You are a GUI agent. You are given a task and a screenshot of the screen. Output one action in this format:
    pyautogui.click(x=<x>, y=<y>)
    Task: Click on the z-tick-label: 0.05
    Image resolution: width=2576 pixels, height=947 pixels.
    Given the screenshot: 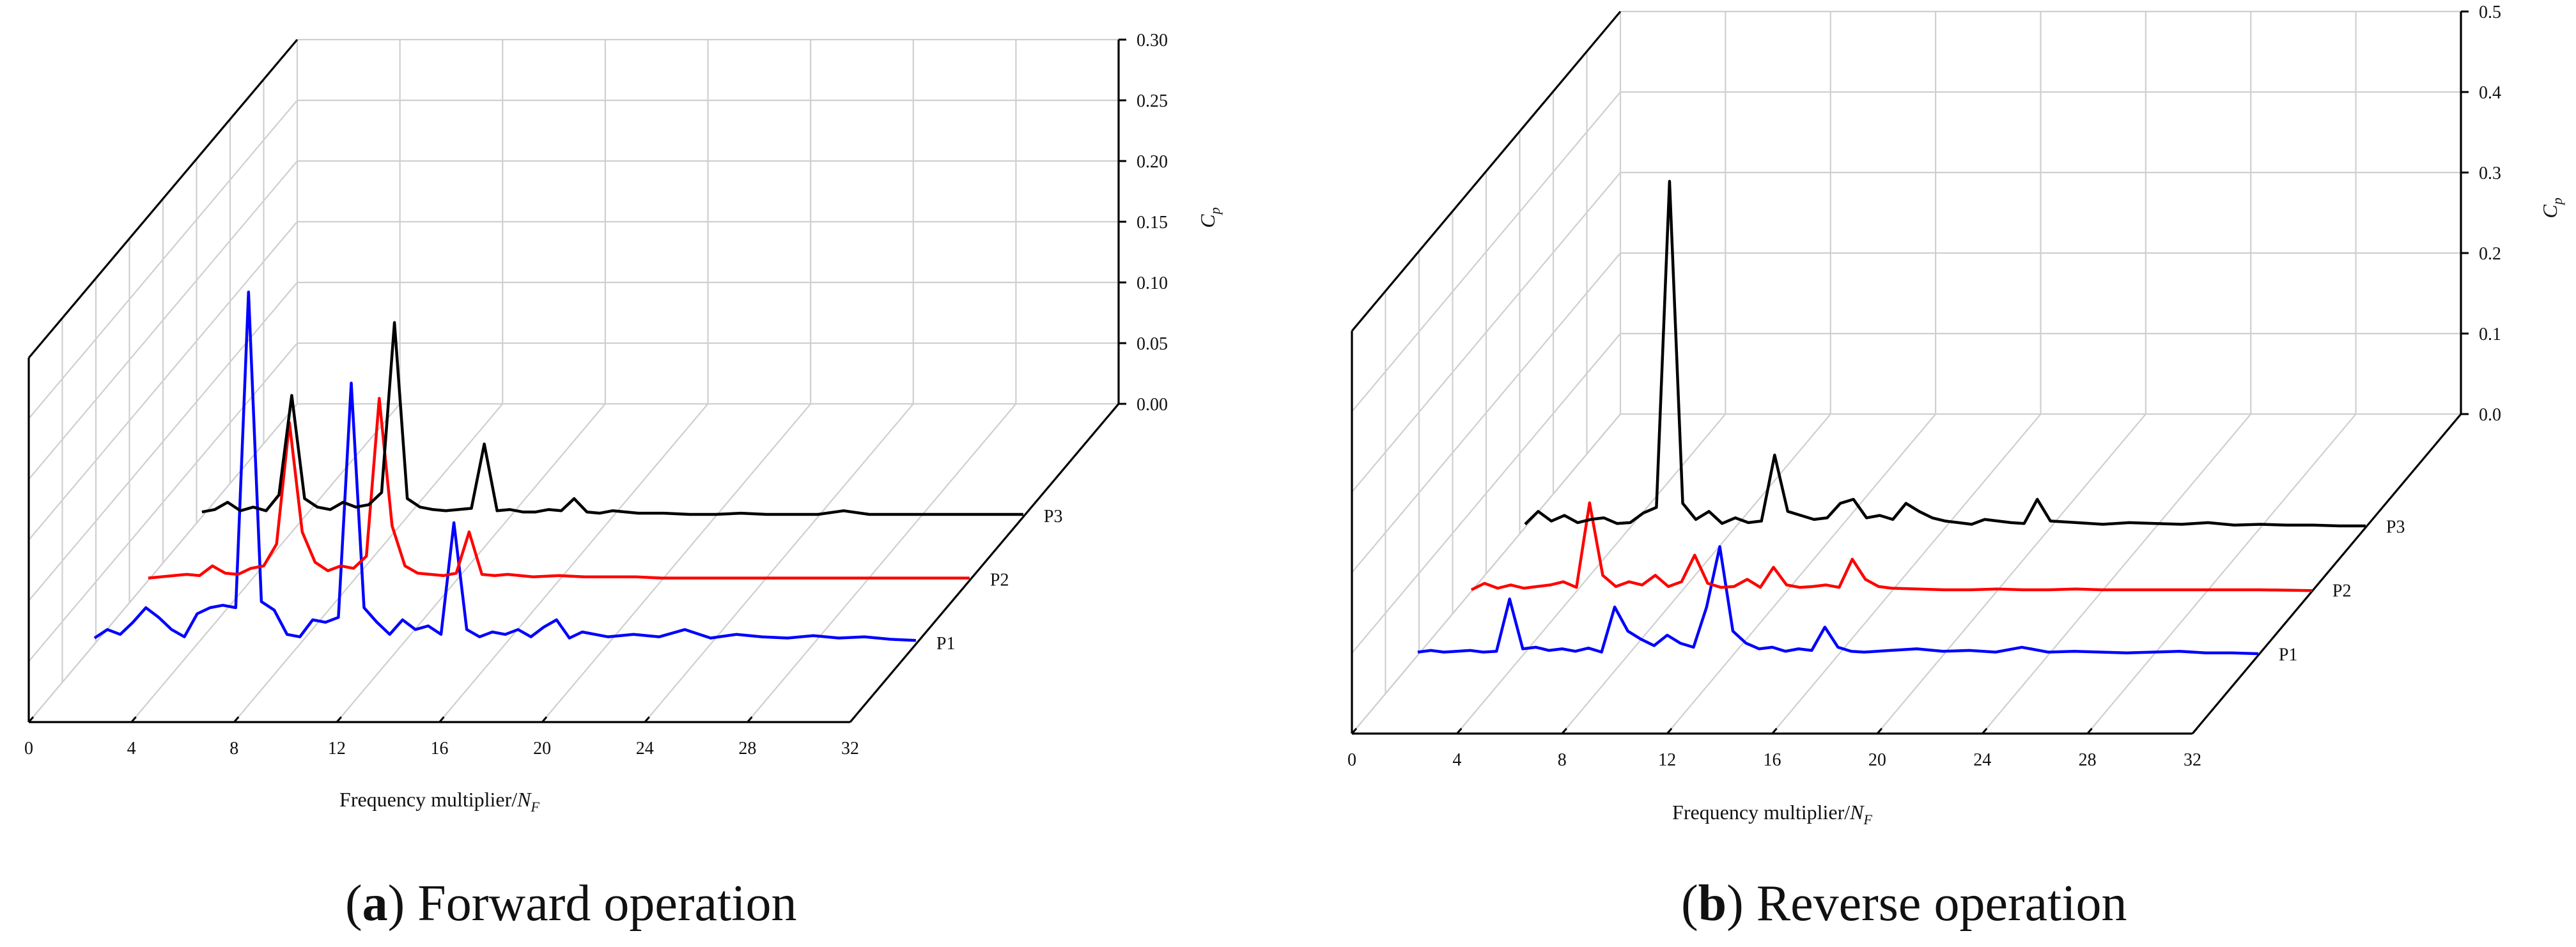 What is the action you would take?
    pyautogui.click(x=1152, y=344)
    